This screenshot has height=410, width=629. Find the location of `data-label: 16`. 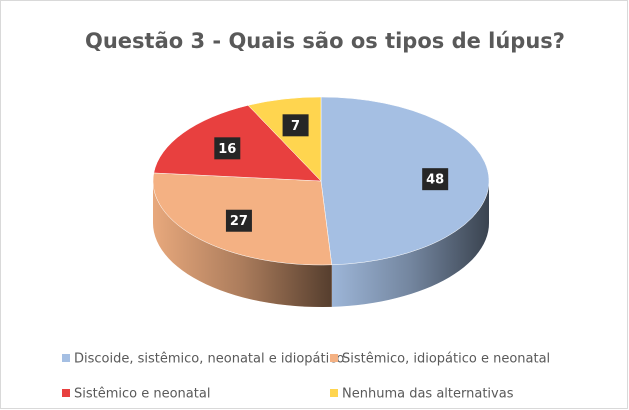

data-label: 16 is located at coordinates (227, 149).